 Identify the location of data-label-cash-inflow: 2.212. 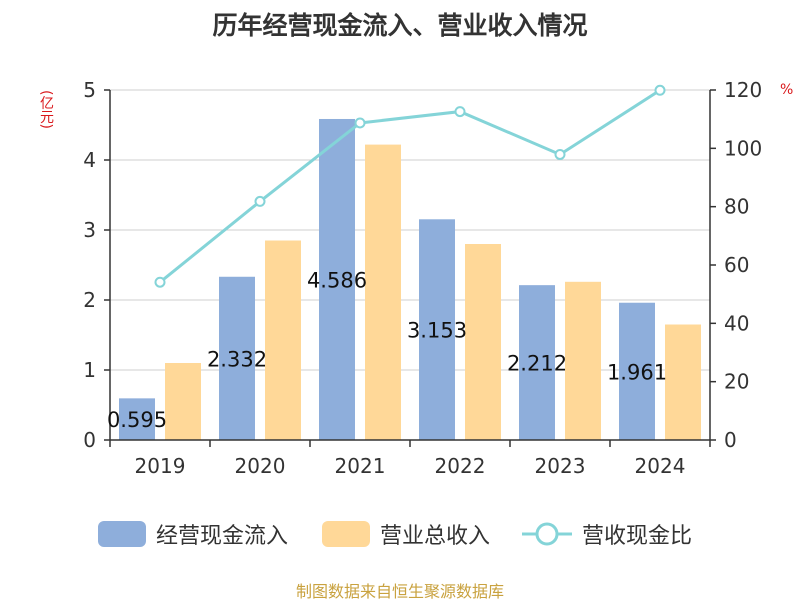
(537, 364).